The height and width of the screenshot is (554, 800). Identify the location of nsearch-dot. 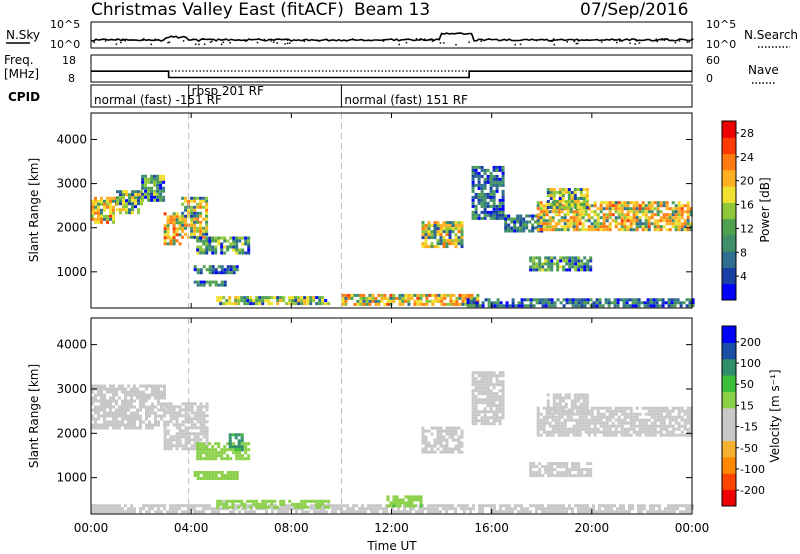
(287, 40).